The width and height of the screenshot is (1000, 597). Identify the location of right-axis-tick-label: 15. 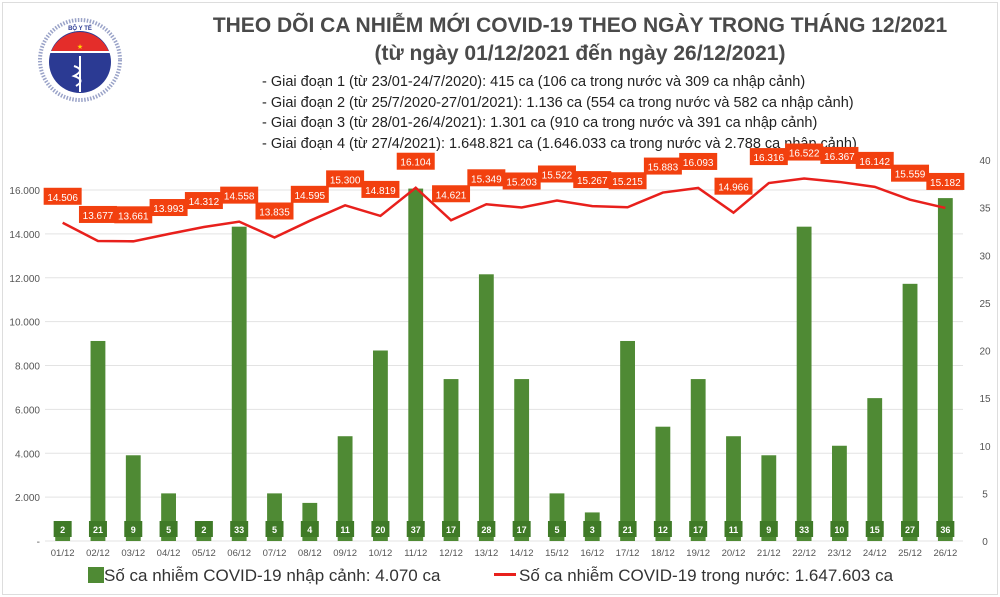
(985, 399).